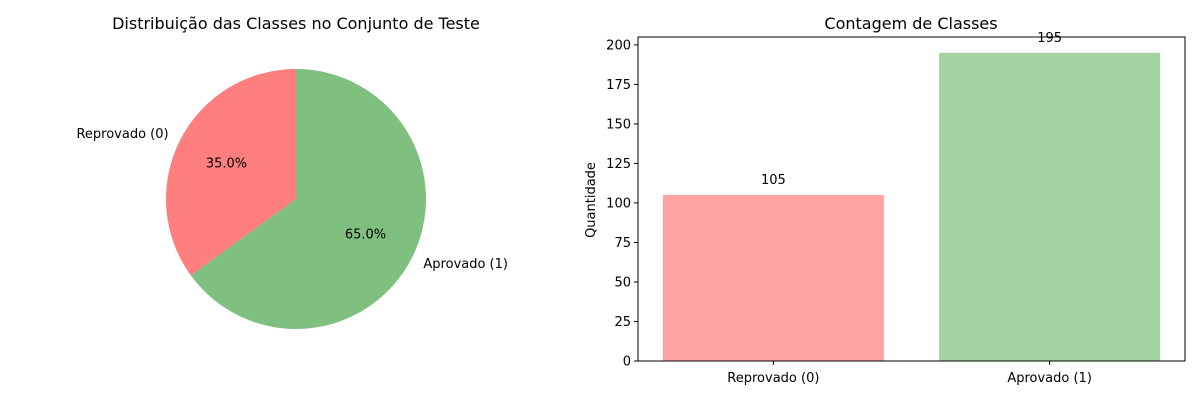  I want to click on y-tick-label-0: 0, so click(627, 362).